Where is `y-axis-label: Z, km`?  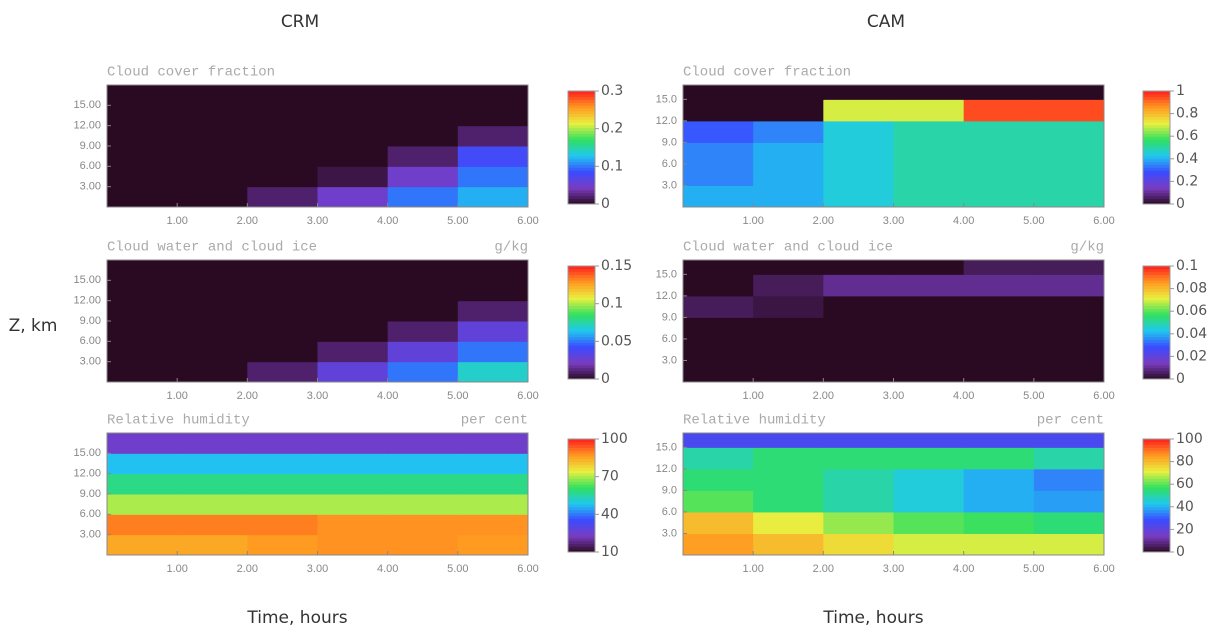
y-axis-label: Z, km is located at coordinates (33, 326).